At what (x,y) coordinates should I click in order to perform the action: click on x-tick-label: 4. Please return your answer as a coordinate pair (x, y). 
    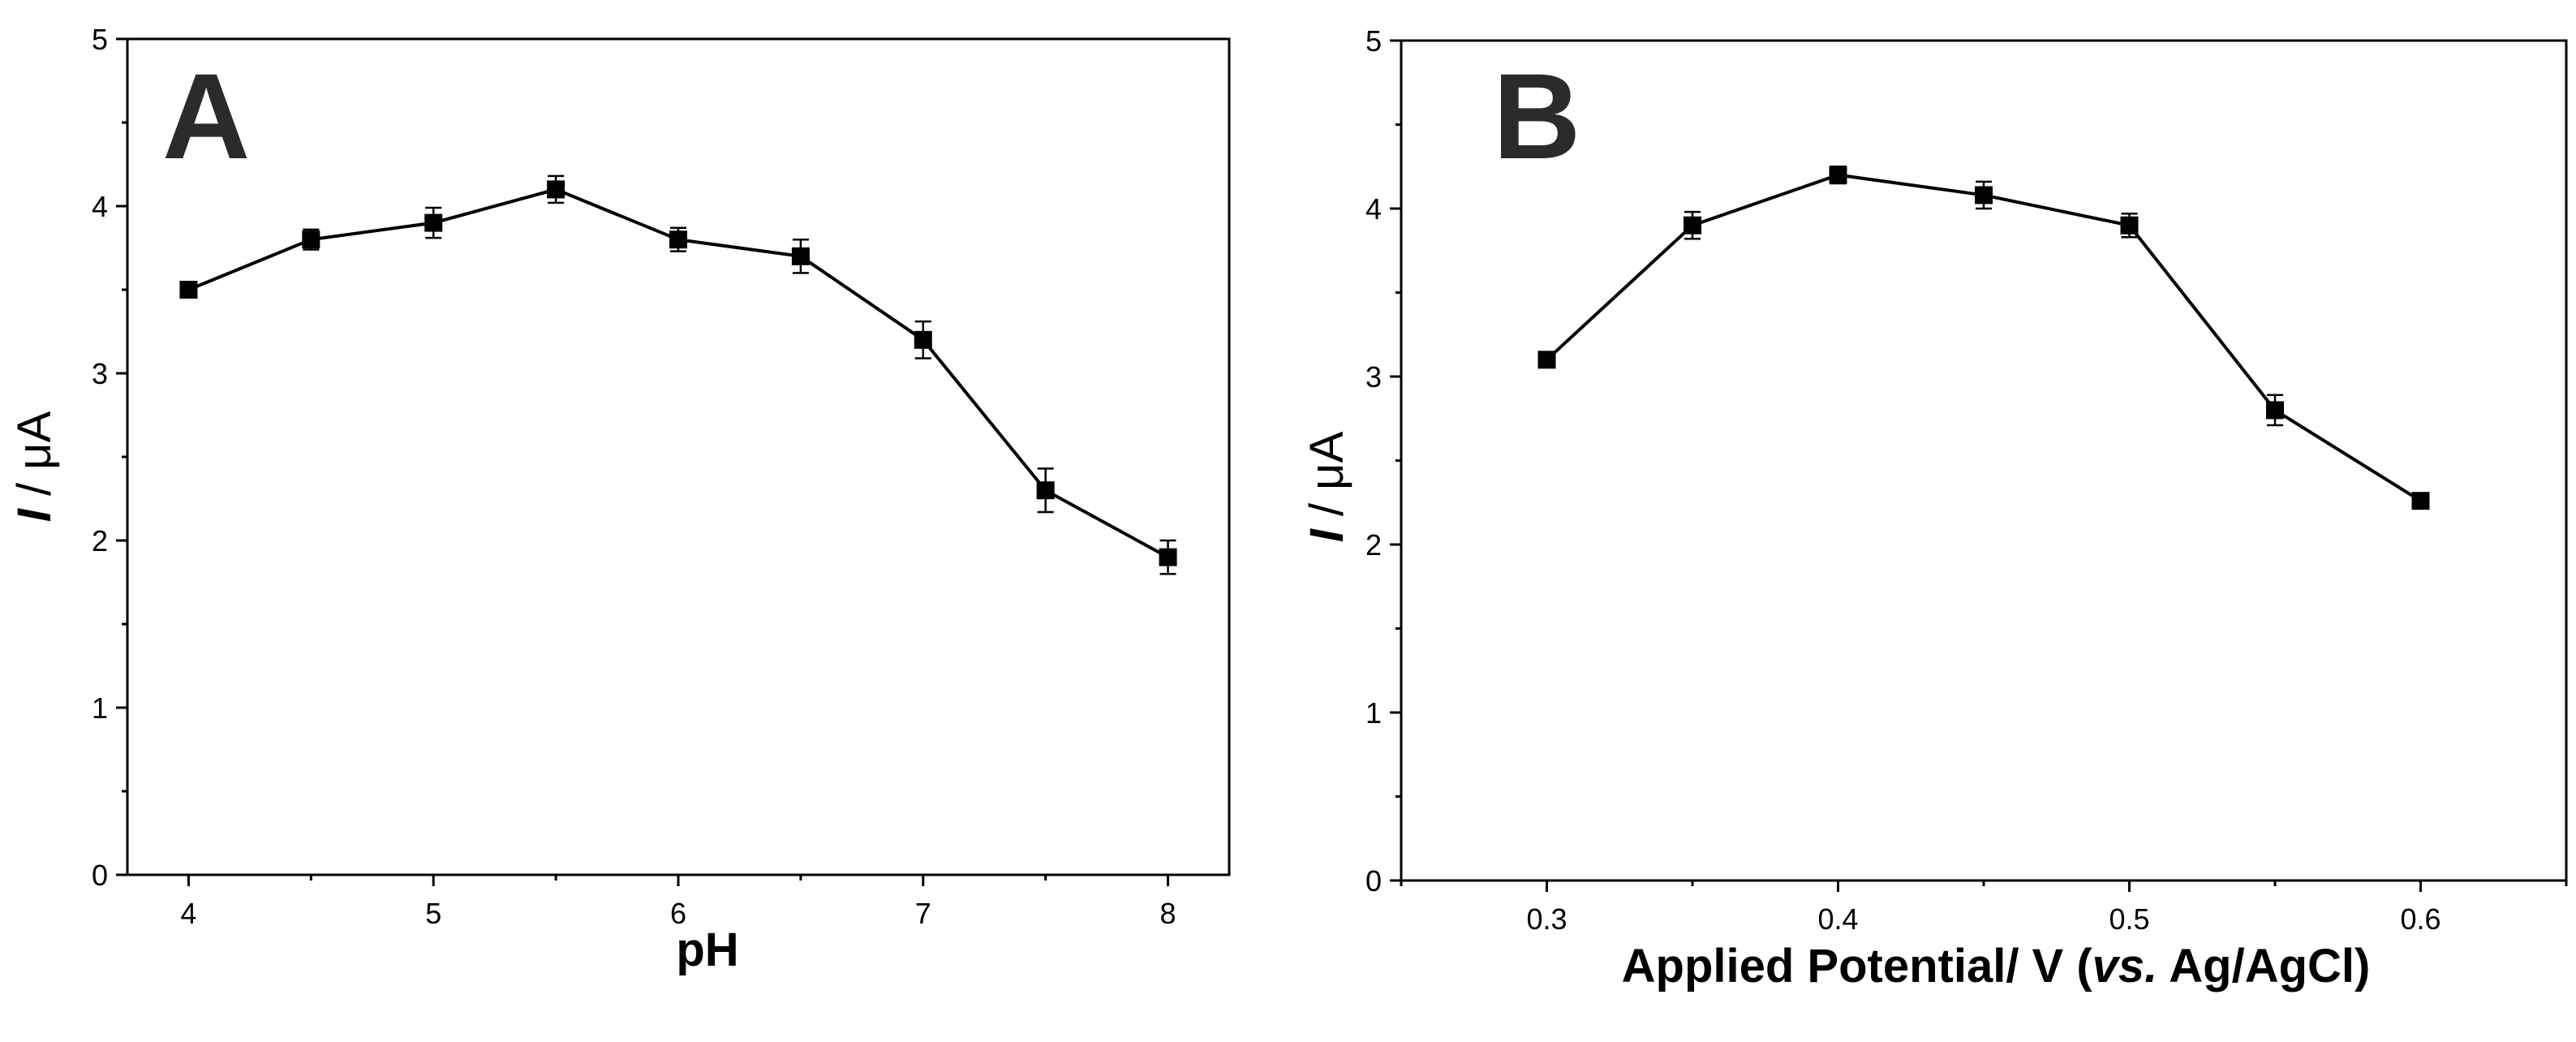
    Looking at the image, I should click on (188, 914).